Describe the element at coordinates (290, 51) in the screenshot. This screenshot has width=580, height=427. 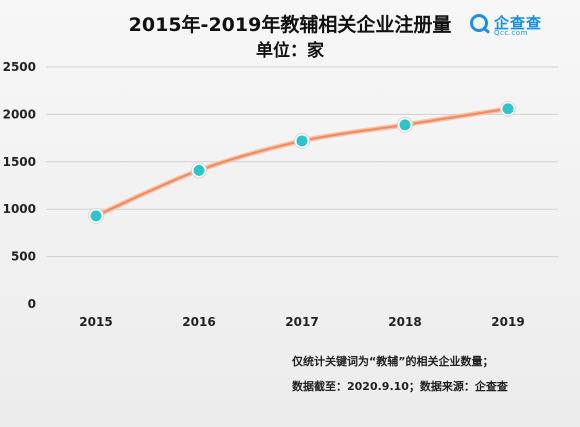
I see `chart-subtitle: 单位：家` at that location.